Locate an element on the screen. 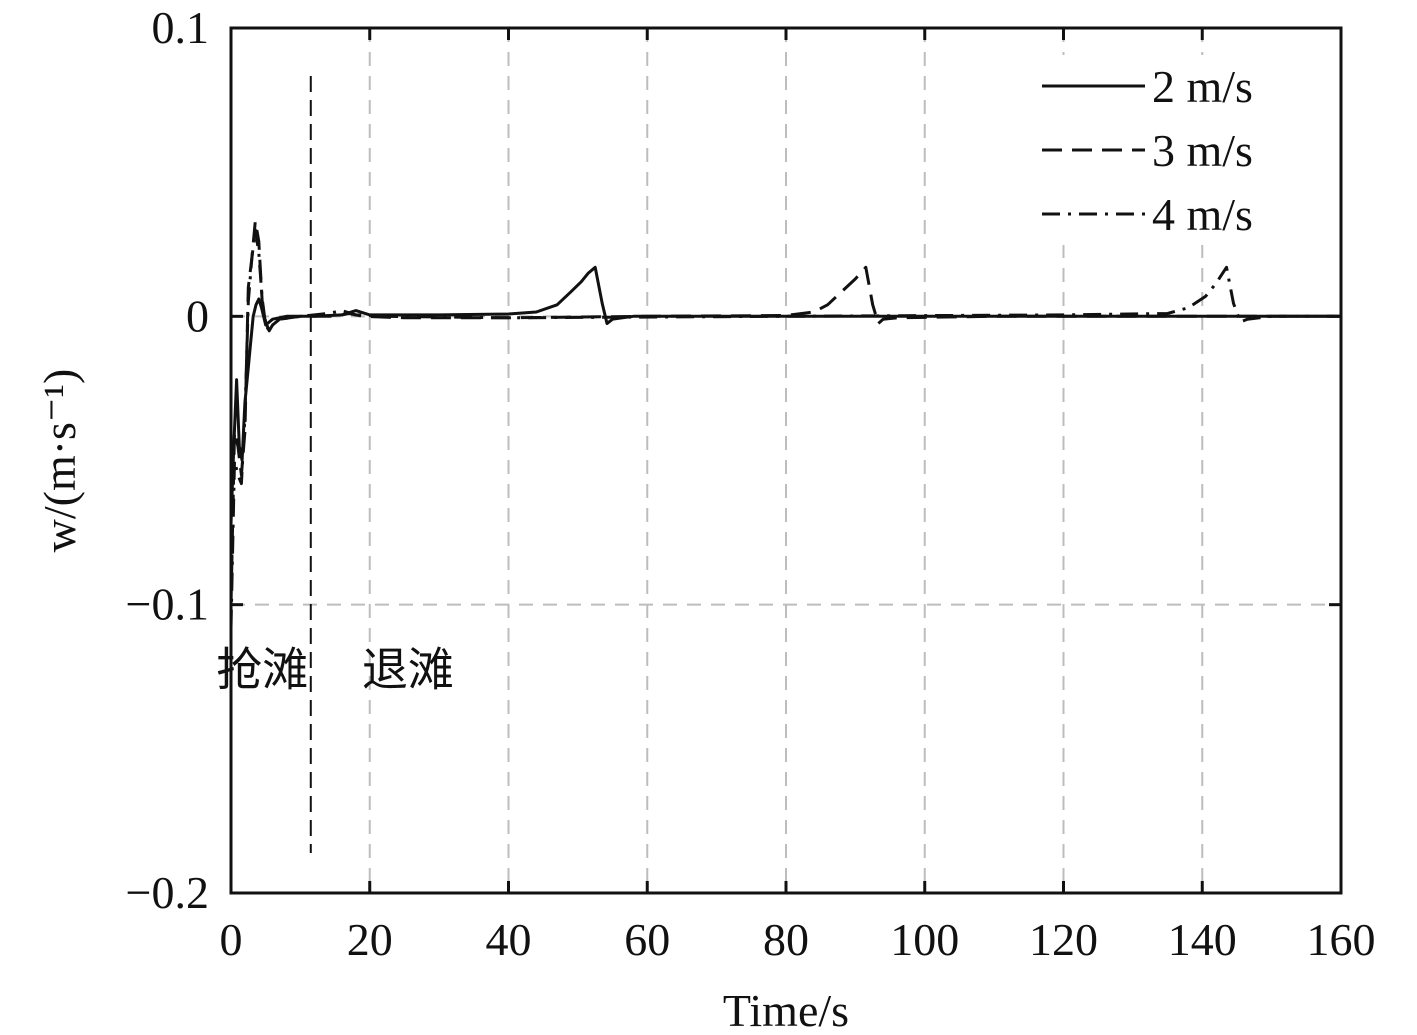  legend: 2 m/s 3 m/s 4 m/s is located at coordinates (1175, 150).